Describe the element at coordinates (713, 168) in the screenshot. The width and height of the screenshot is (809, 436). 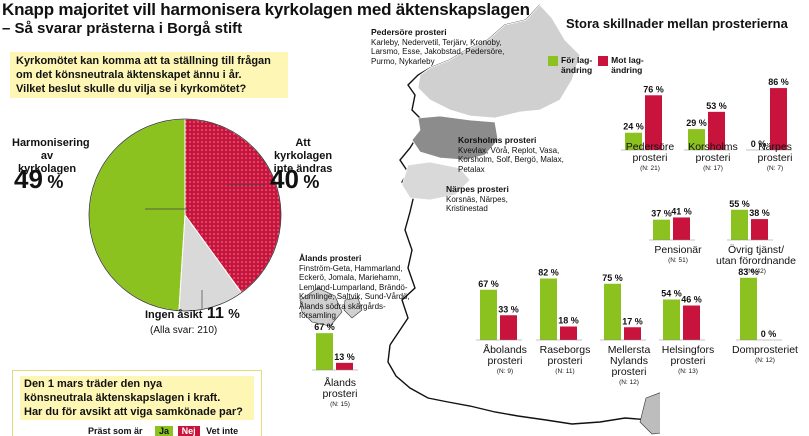
I see `bar-n-label: (N: 17)` at that location.